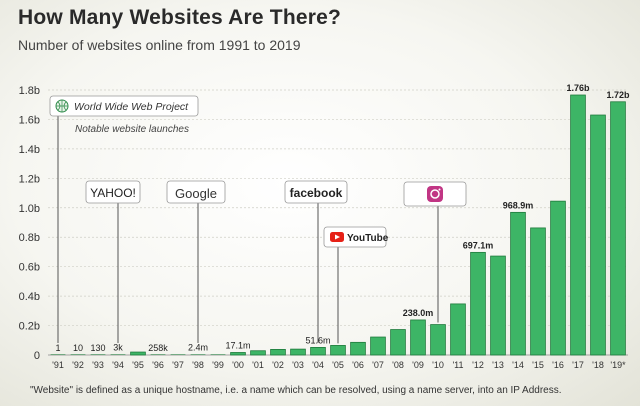 Image resolution: width=640 pixels, height=406 pixels. I want to click on x-tick-label: '04, so click(318, 365).